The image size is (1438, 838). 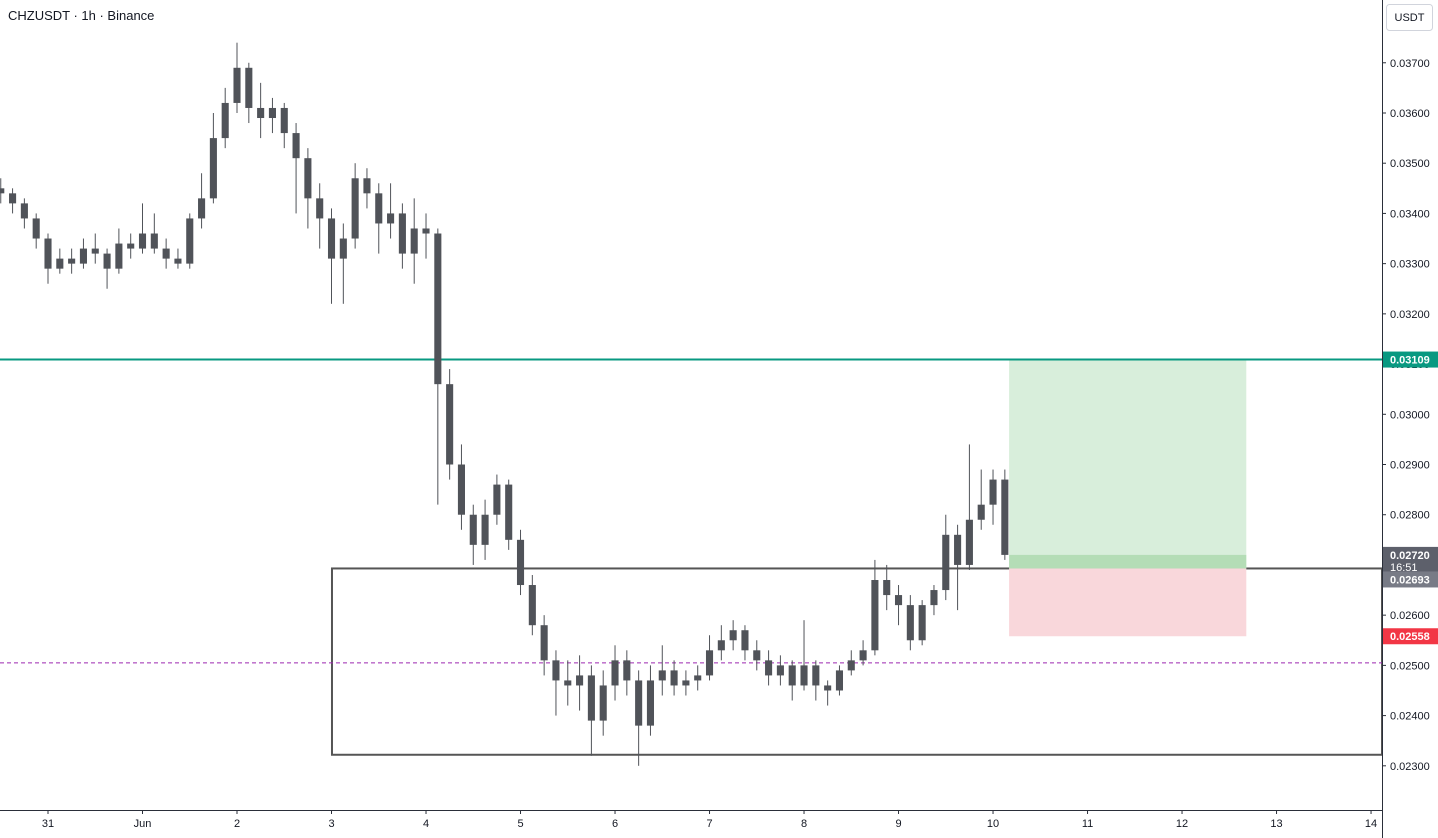 I want to click on entry-price-box, so click(x=1410, y=579).